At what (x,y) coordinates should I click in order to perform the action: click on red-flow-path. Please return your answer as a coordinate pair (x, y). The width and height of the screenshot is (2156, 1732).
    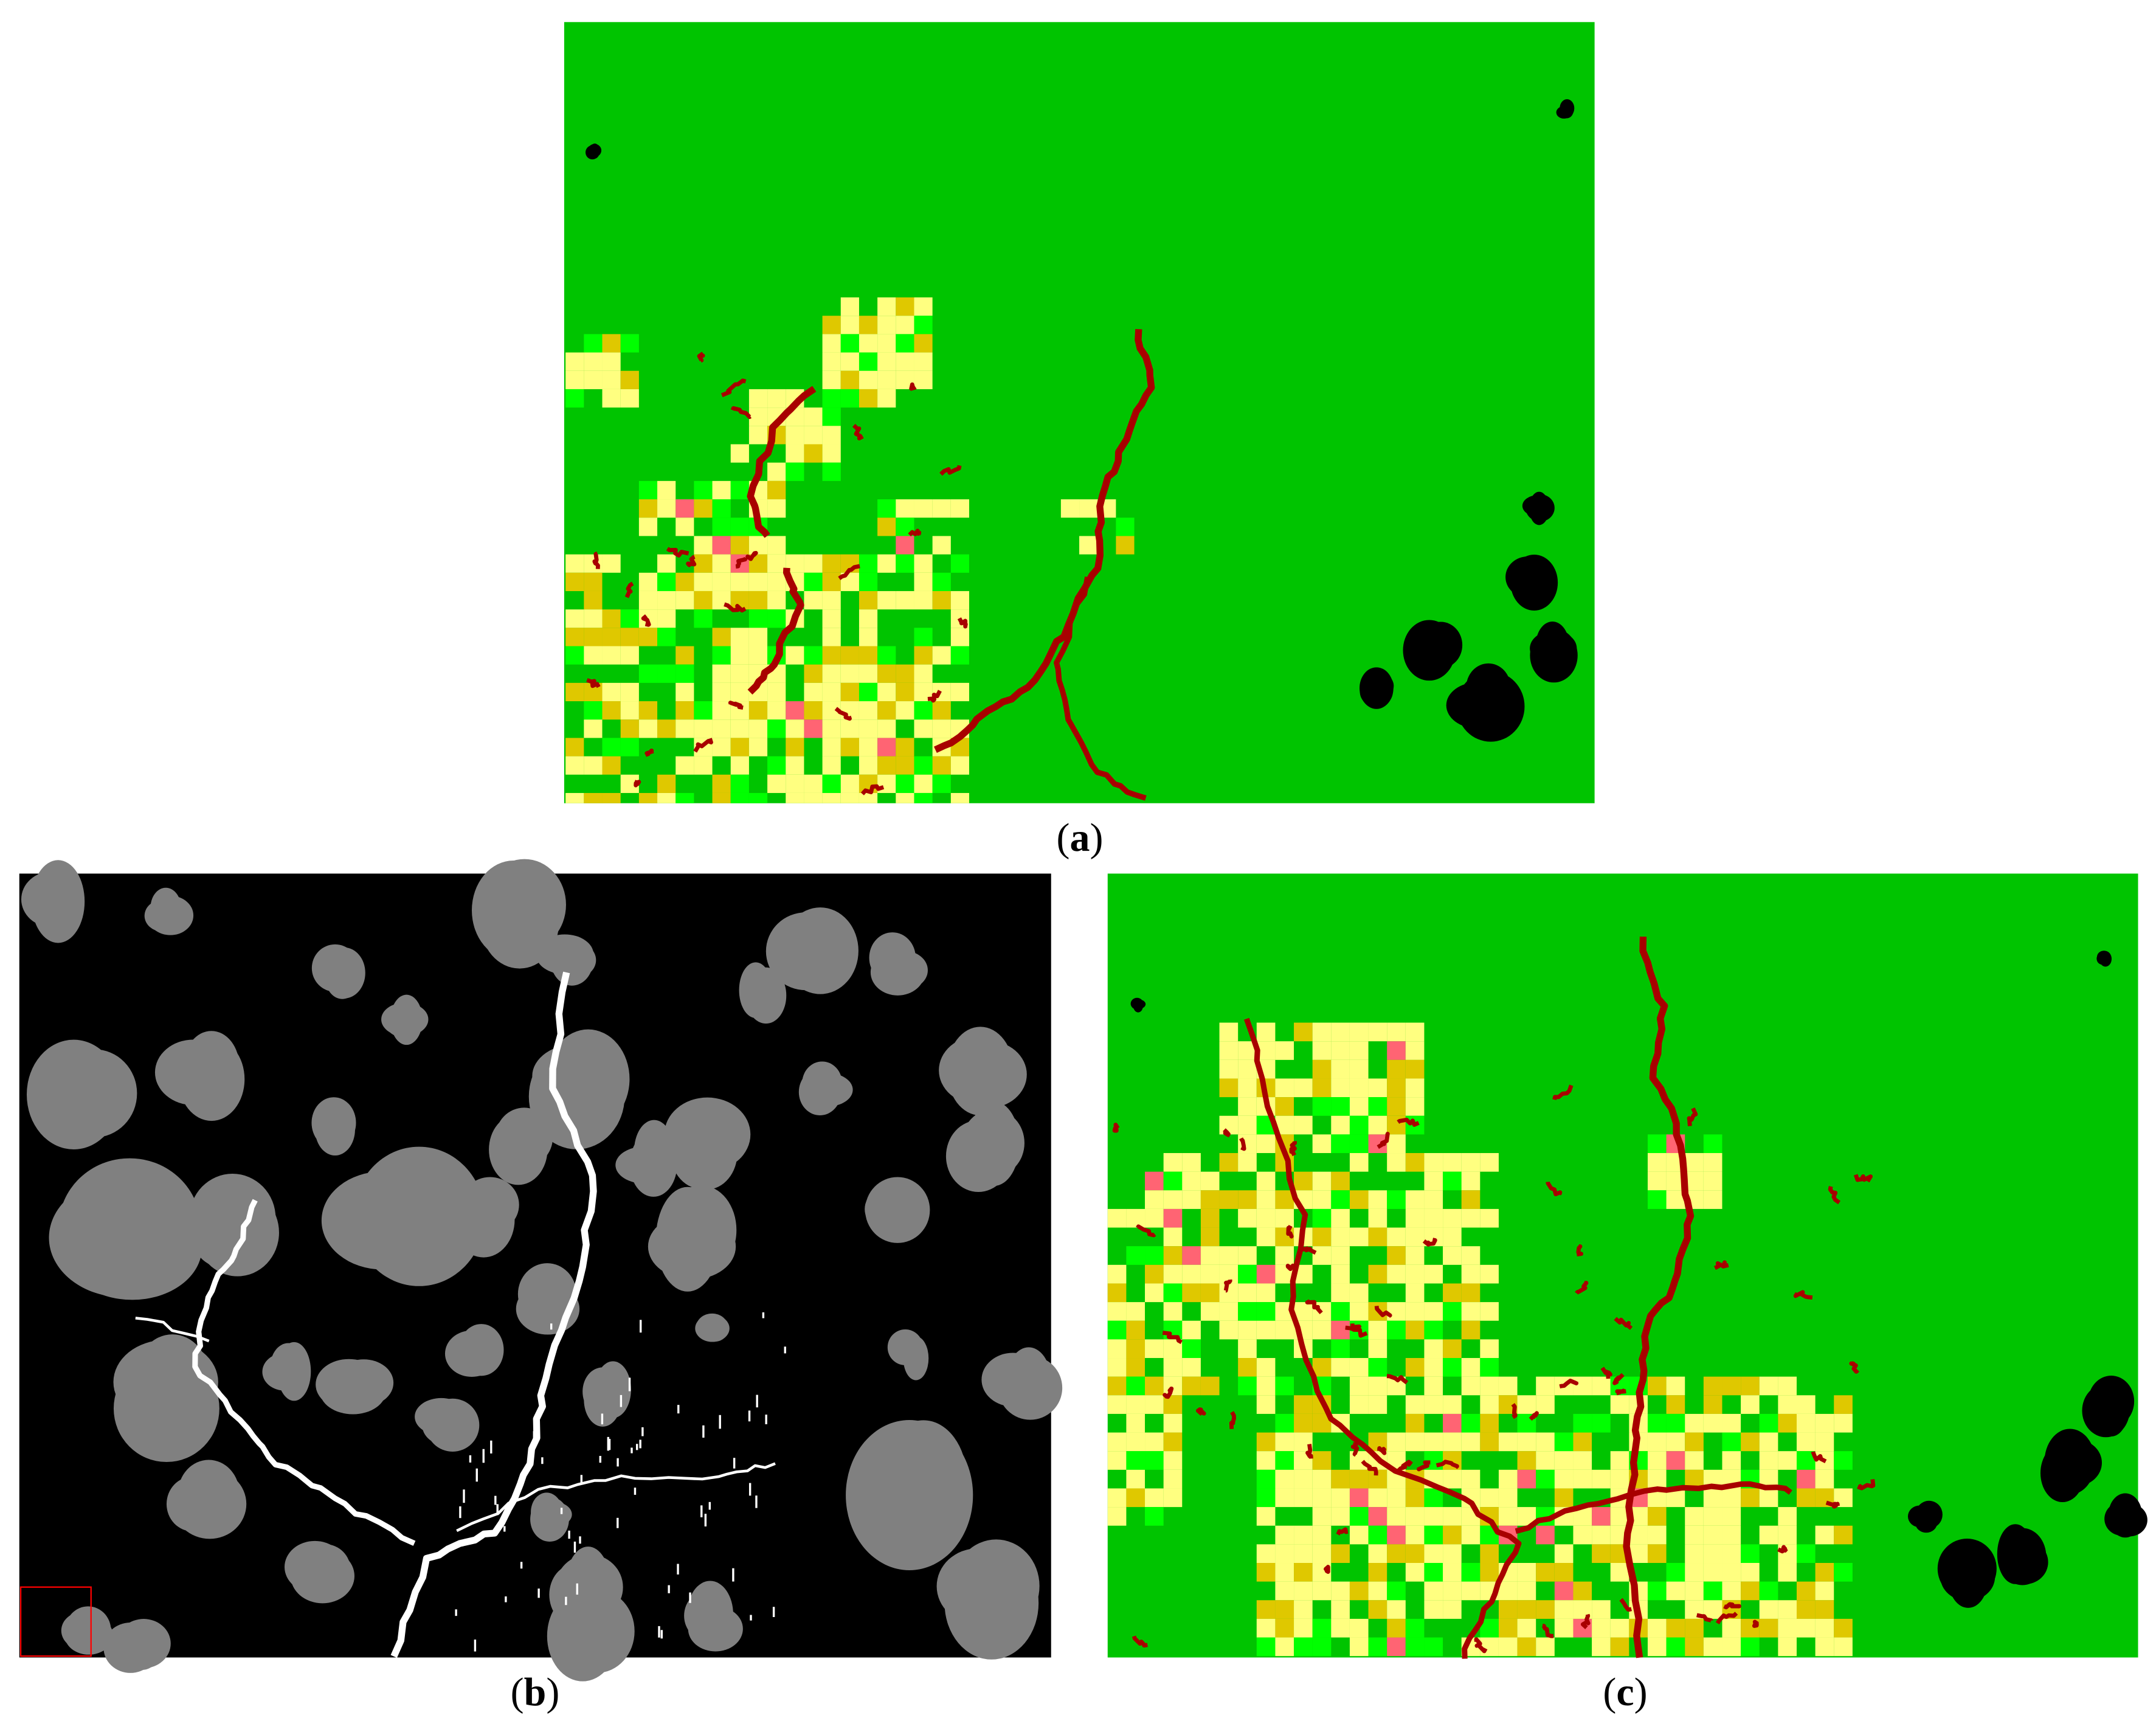
    Looking at the image, I should click on (782, 462).